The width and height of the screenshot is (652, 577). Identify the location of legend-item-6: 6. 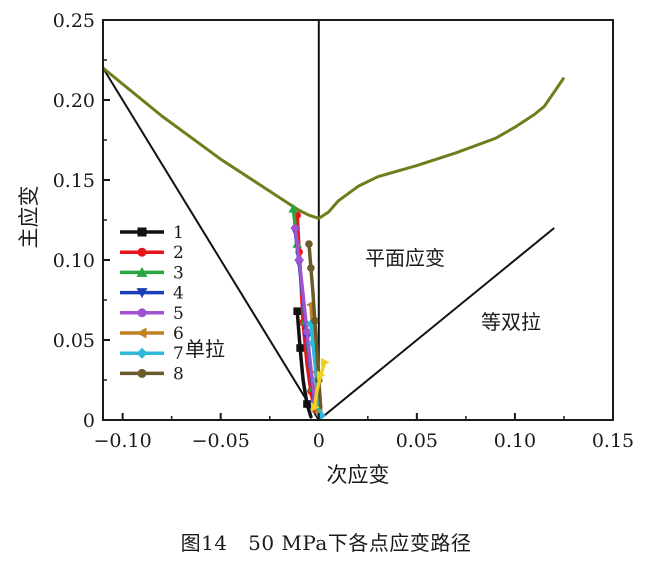
(152, 334).